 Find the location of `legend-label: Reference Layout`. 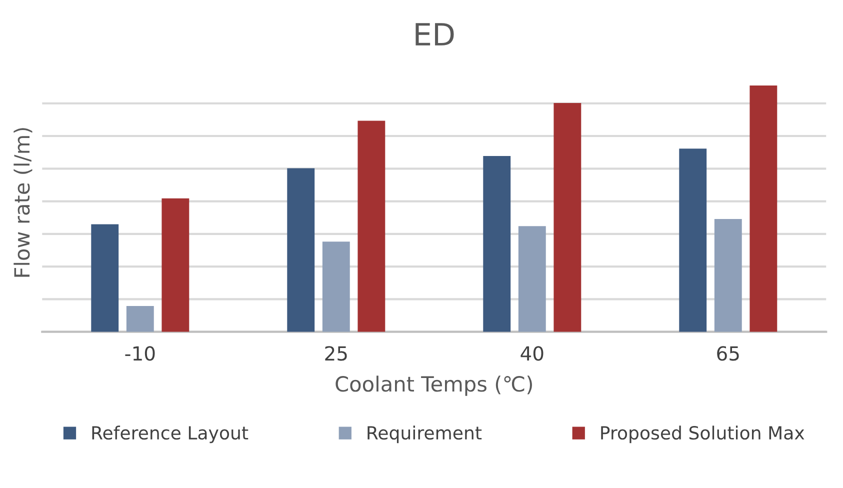

legend-label: Reference Layout is located at coordinates (170, 435).